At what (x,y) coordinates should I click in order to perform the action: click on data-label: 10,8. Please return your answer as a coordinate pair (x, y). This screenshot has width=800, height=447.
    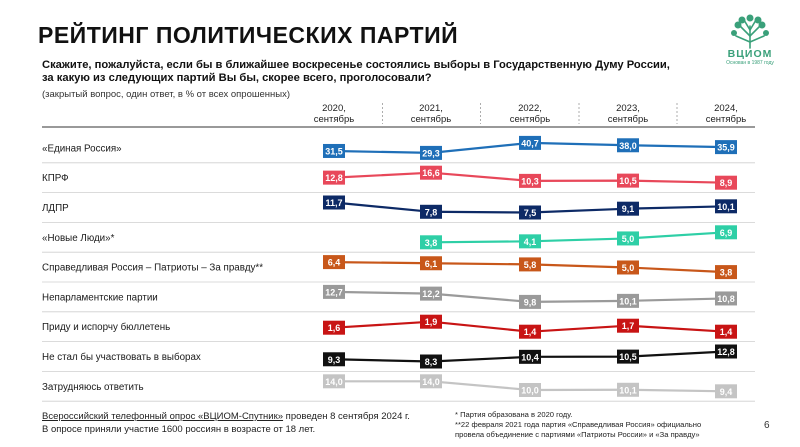
    Looking at the image, I should click on (726, 299).